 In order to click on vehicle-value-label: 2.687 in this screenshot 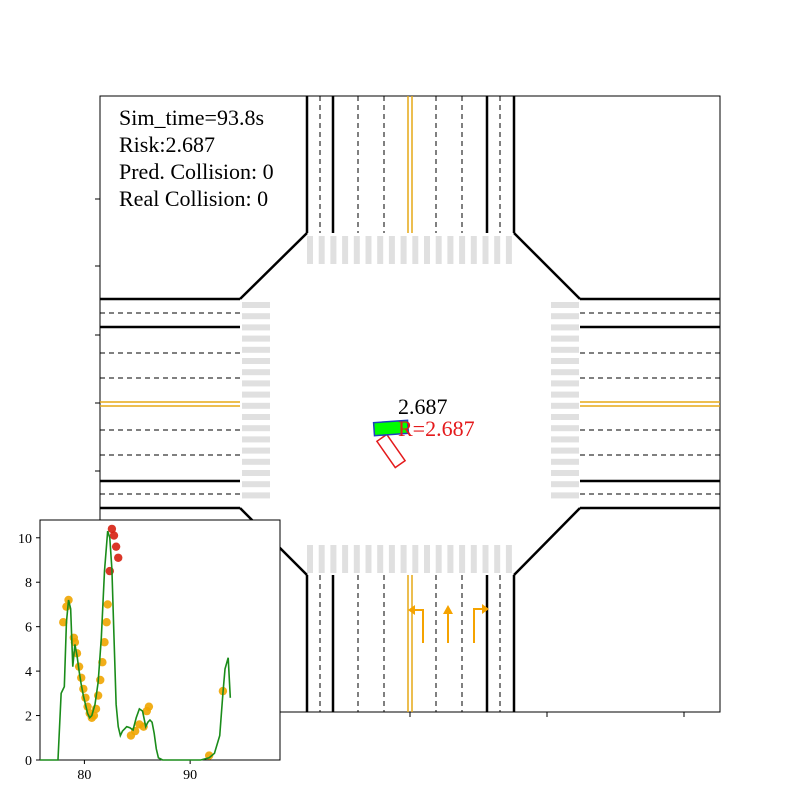, I will do `click(423, 406)`.